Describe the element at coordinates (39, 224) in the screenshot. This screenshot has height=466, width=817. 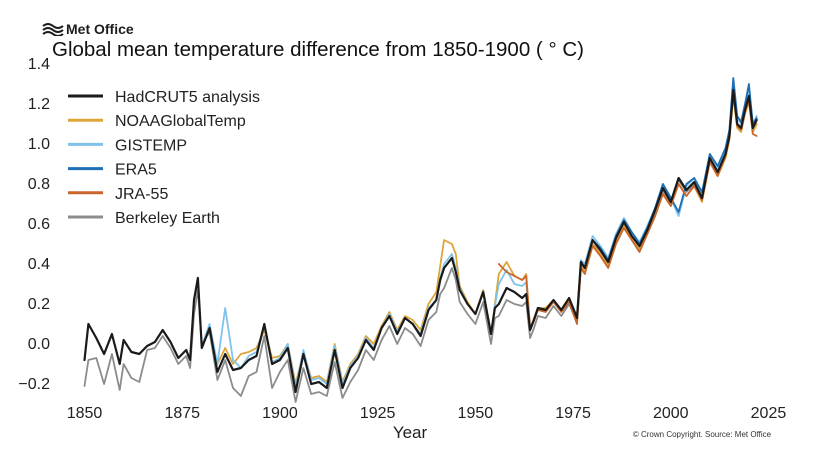
I see `y-tick-label: 0.6` at that location.